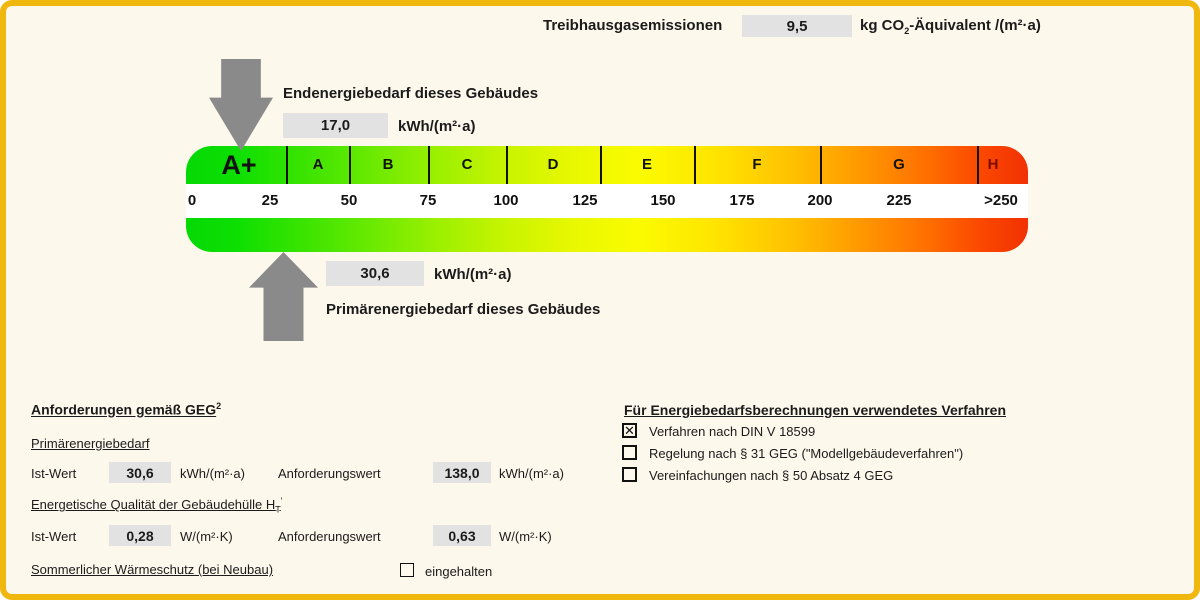 The image size is (1200, 600). I want to click on primary-energy-arrow-up-icon, so click(283, 296).